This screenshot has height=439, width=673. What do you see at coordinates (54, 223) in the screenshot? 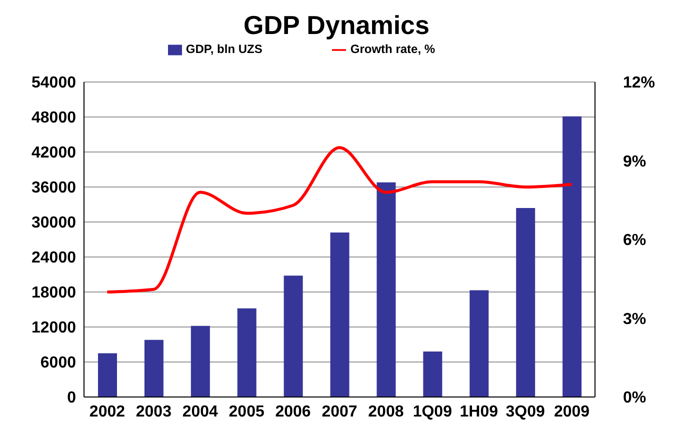
I see `y-tick-label: 30000` at bounding box center [54, 223].